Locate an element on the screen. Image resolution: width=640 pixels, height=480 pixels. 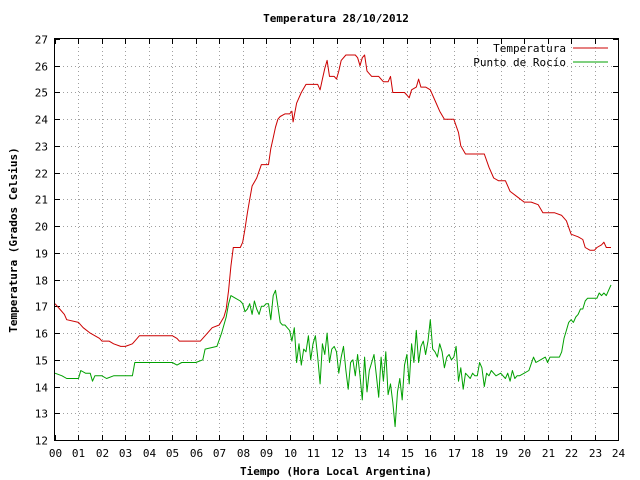
x-tick-label: 01 is located at coordinates (78, 453).